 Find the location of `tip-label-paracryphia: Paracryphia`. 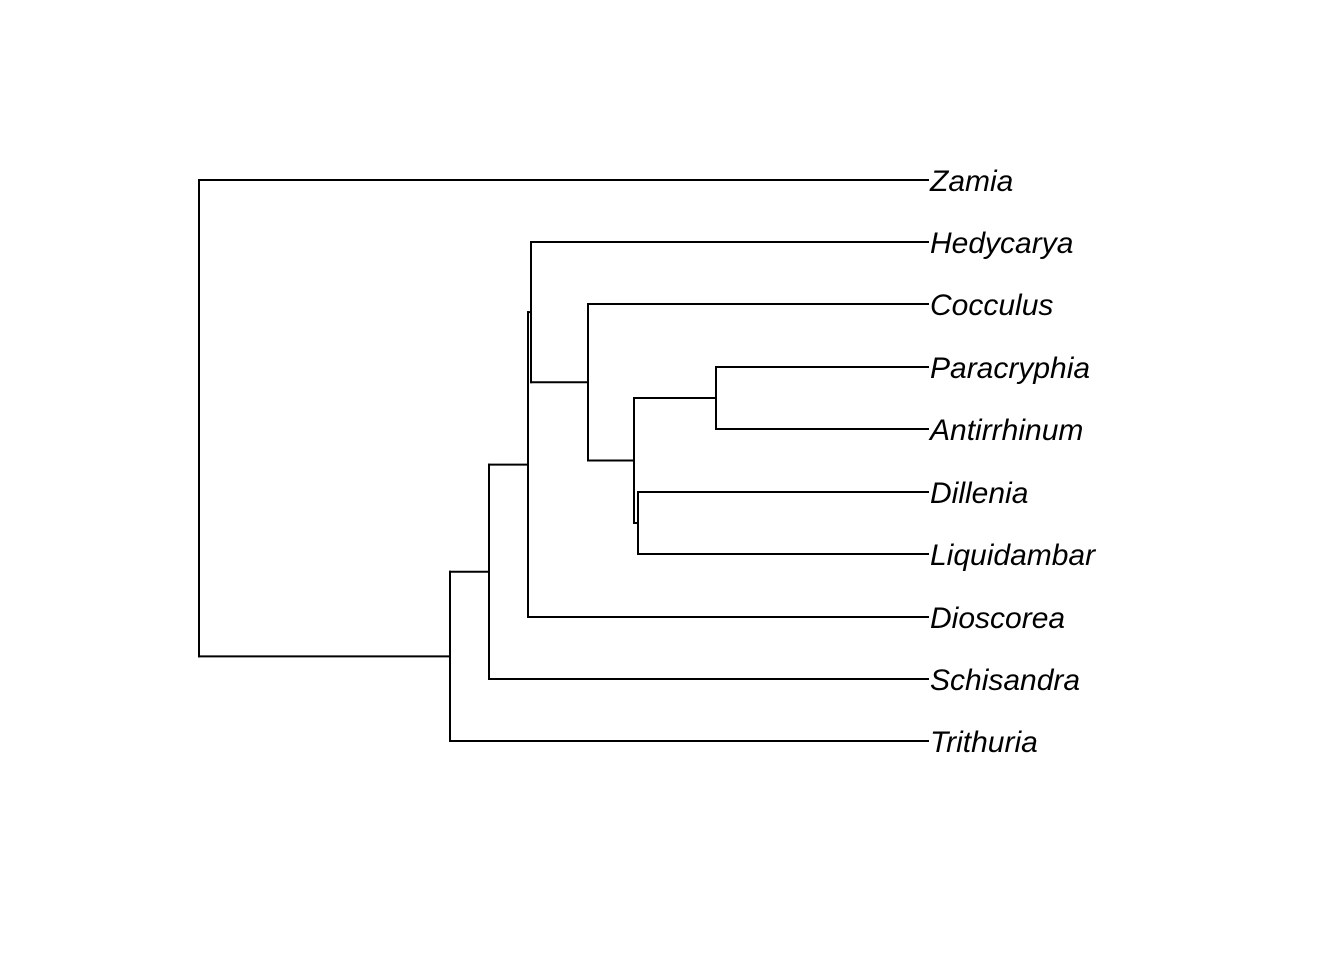

tip-label-paracryphia: Paracryphia is located at coordinates (1010, 368).